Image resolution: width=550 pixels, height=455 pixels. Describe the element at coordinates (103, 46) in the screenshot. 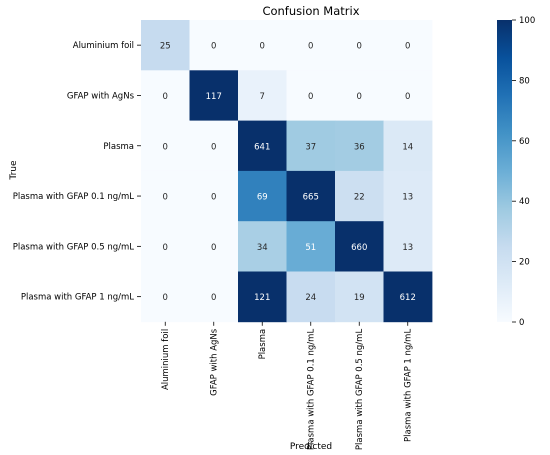

I see `y-tick-label: Aluminium foil` at that location.